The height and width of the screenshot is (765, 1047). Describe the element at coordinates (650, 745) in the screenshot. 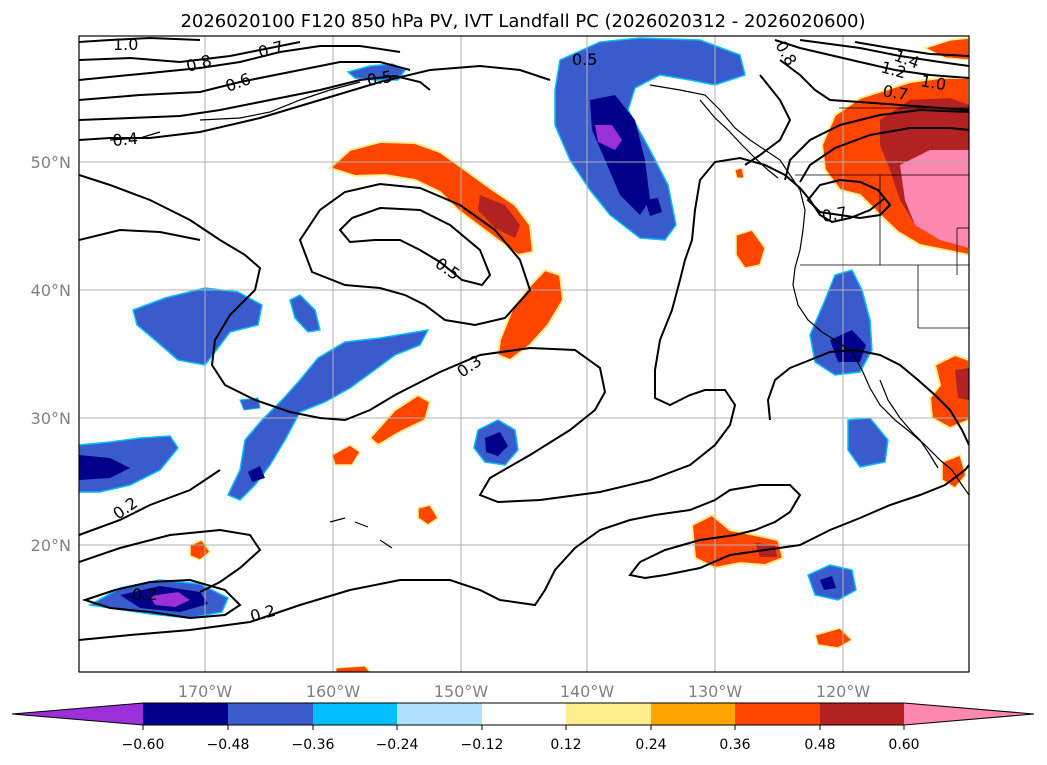

I see `colorbar-tick-label-7: 0.24` at that location.